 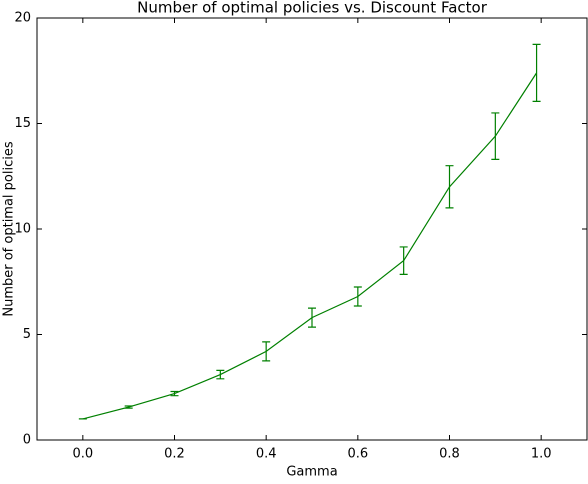 I want to click on x-tick-label: 0.2, so click(x=174, y=454).